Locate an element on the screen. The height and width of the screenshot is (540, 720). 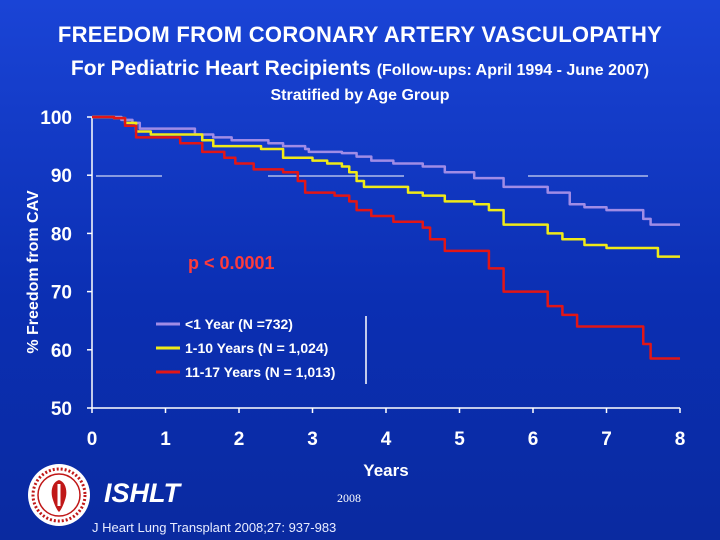
y-tick-label-60: 60 is located at coordinates (61, 351).